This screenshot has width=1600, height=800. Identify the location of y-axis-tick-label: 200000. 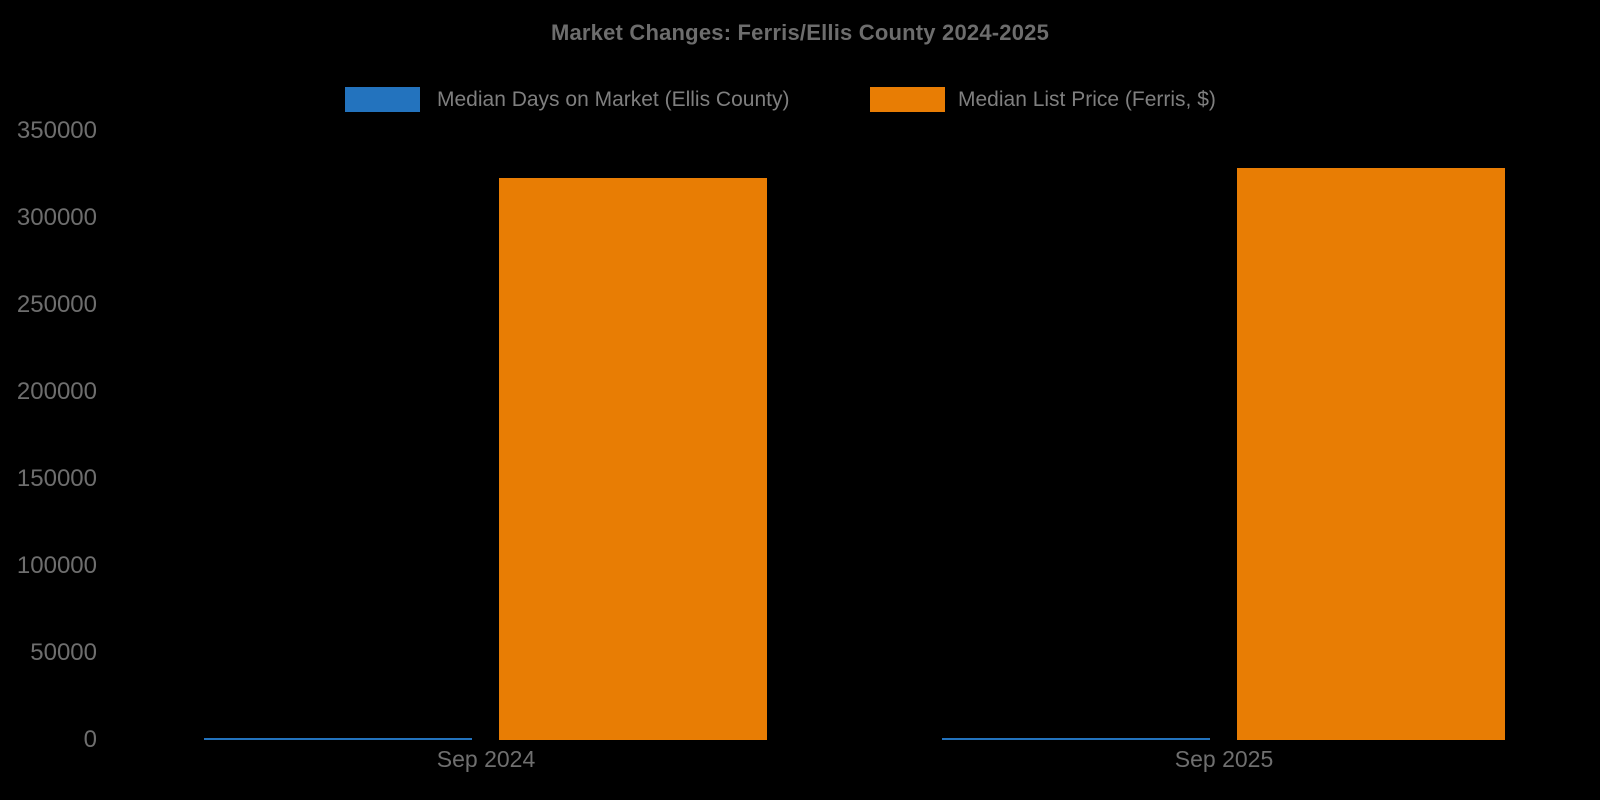
(56, 391).